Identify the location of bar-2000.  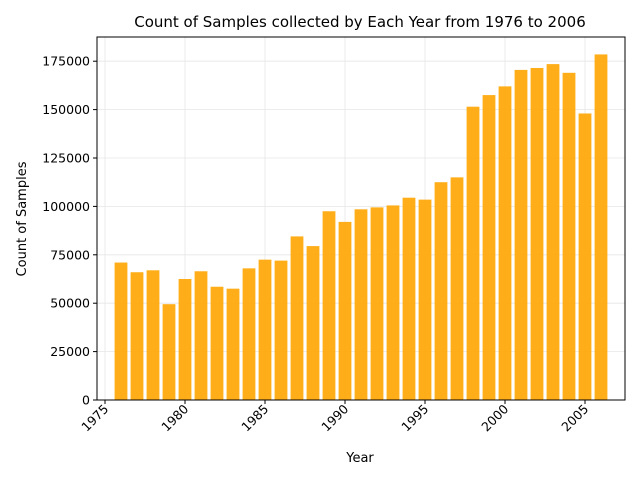
(505, 243).